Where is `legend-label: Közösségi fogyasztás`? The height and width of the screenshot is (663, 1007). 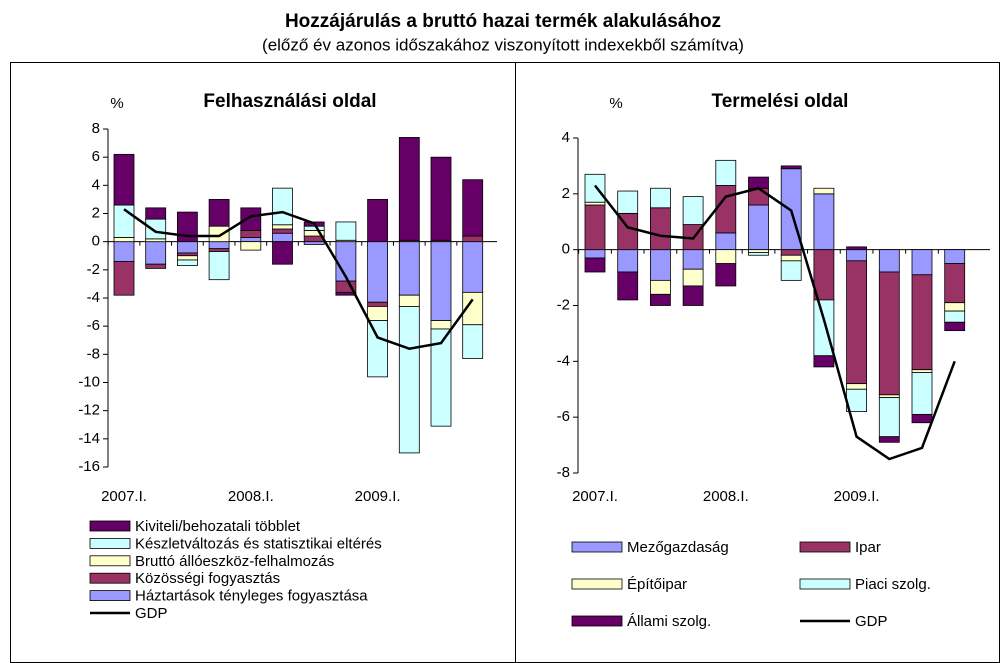
legend-label: Közösségi fogyasztás is located at coordinates (207, 578).